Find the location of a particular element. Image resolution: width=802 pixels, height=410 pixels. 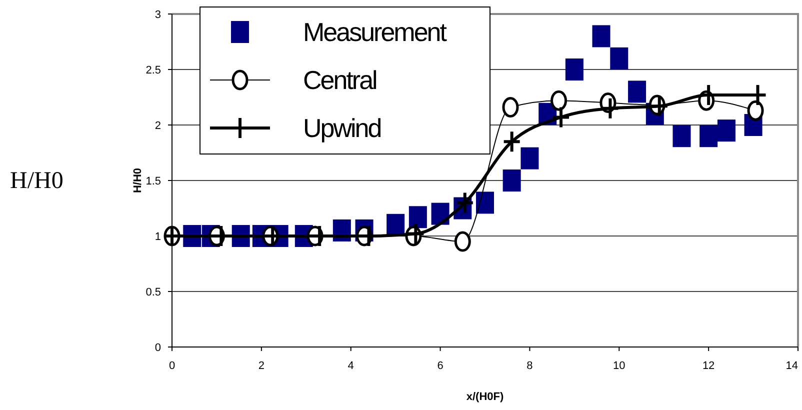

x-tick-label: 4 is located at coordinates (351, 366).